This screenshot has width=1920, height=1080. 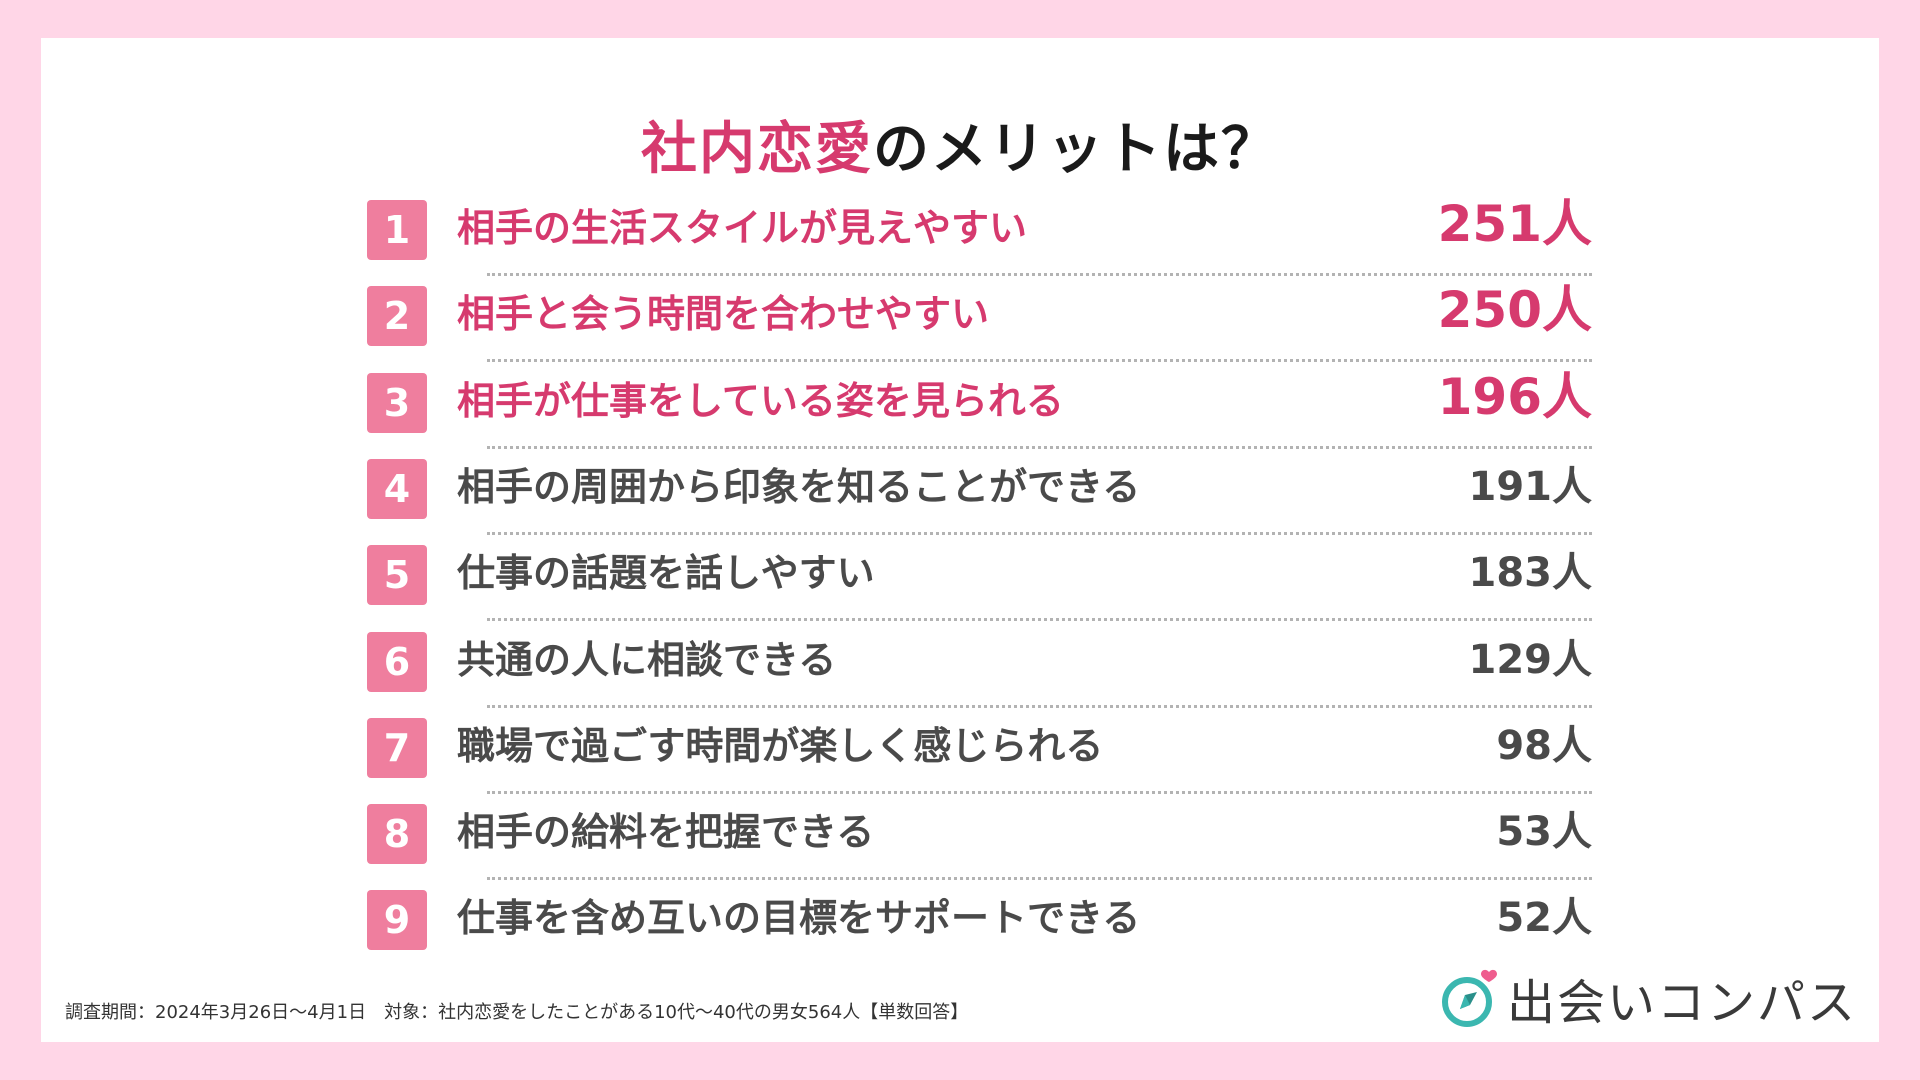 I want to click on rank-badge: 9, so click(x=397, y=920).